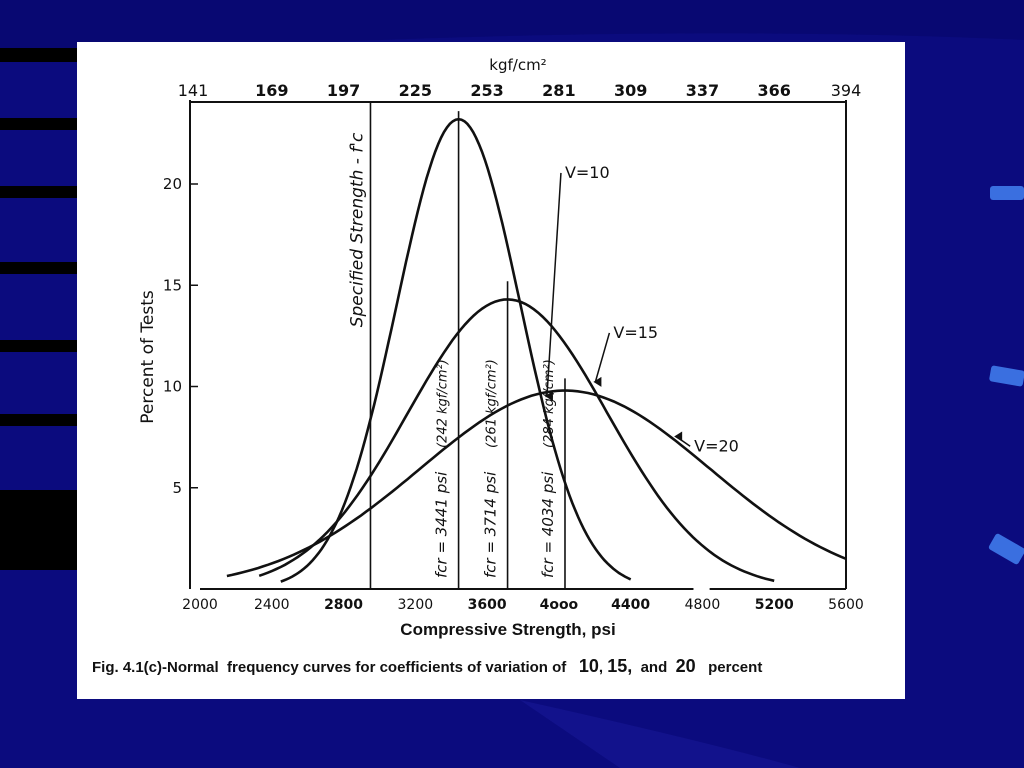 This screenshot has width=1024, height=768. What do you see at coordinates (549, 403) in the screenshot?
I see `fcr-kgf-label: (284 kgf/cm²)` at bounding box center [549, 403].